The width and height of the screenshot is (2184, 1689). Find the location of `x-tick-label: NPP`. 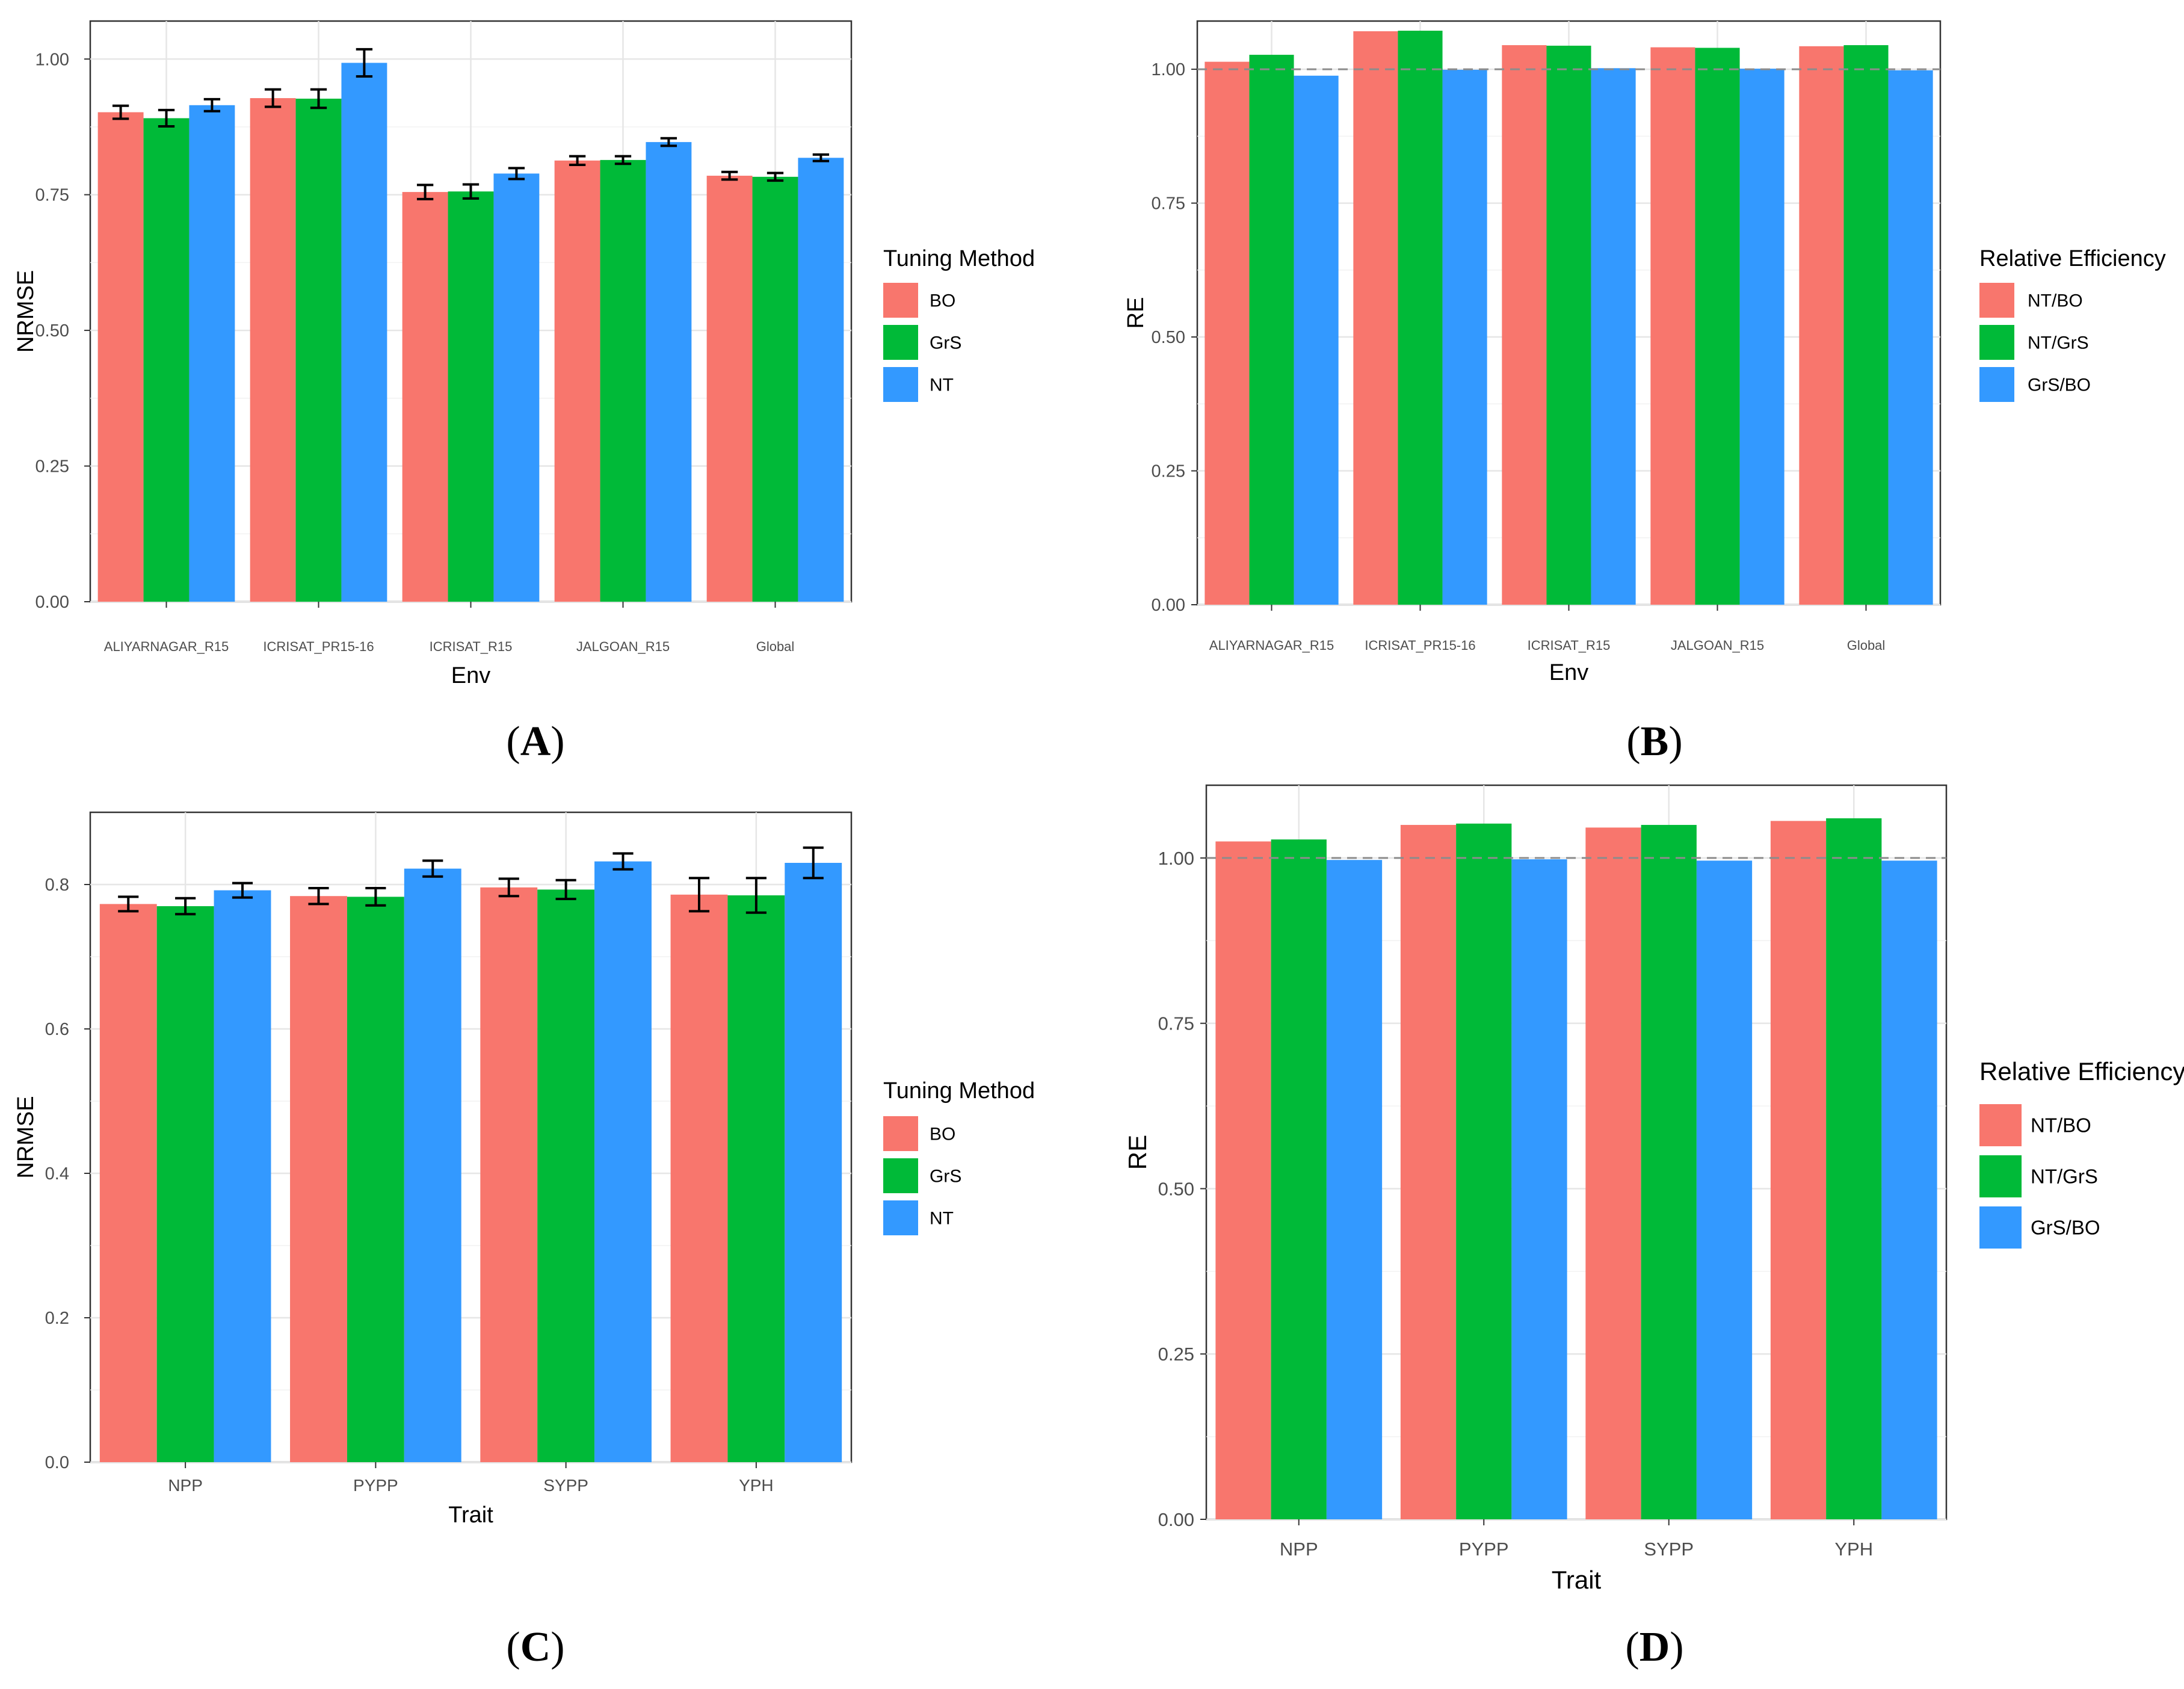

x-tick-label: NPP is located at coordinates (186, 1485).